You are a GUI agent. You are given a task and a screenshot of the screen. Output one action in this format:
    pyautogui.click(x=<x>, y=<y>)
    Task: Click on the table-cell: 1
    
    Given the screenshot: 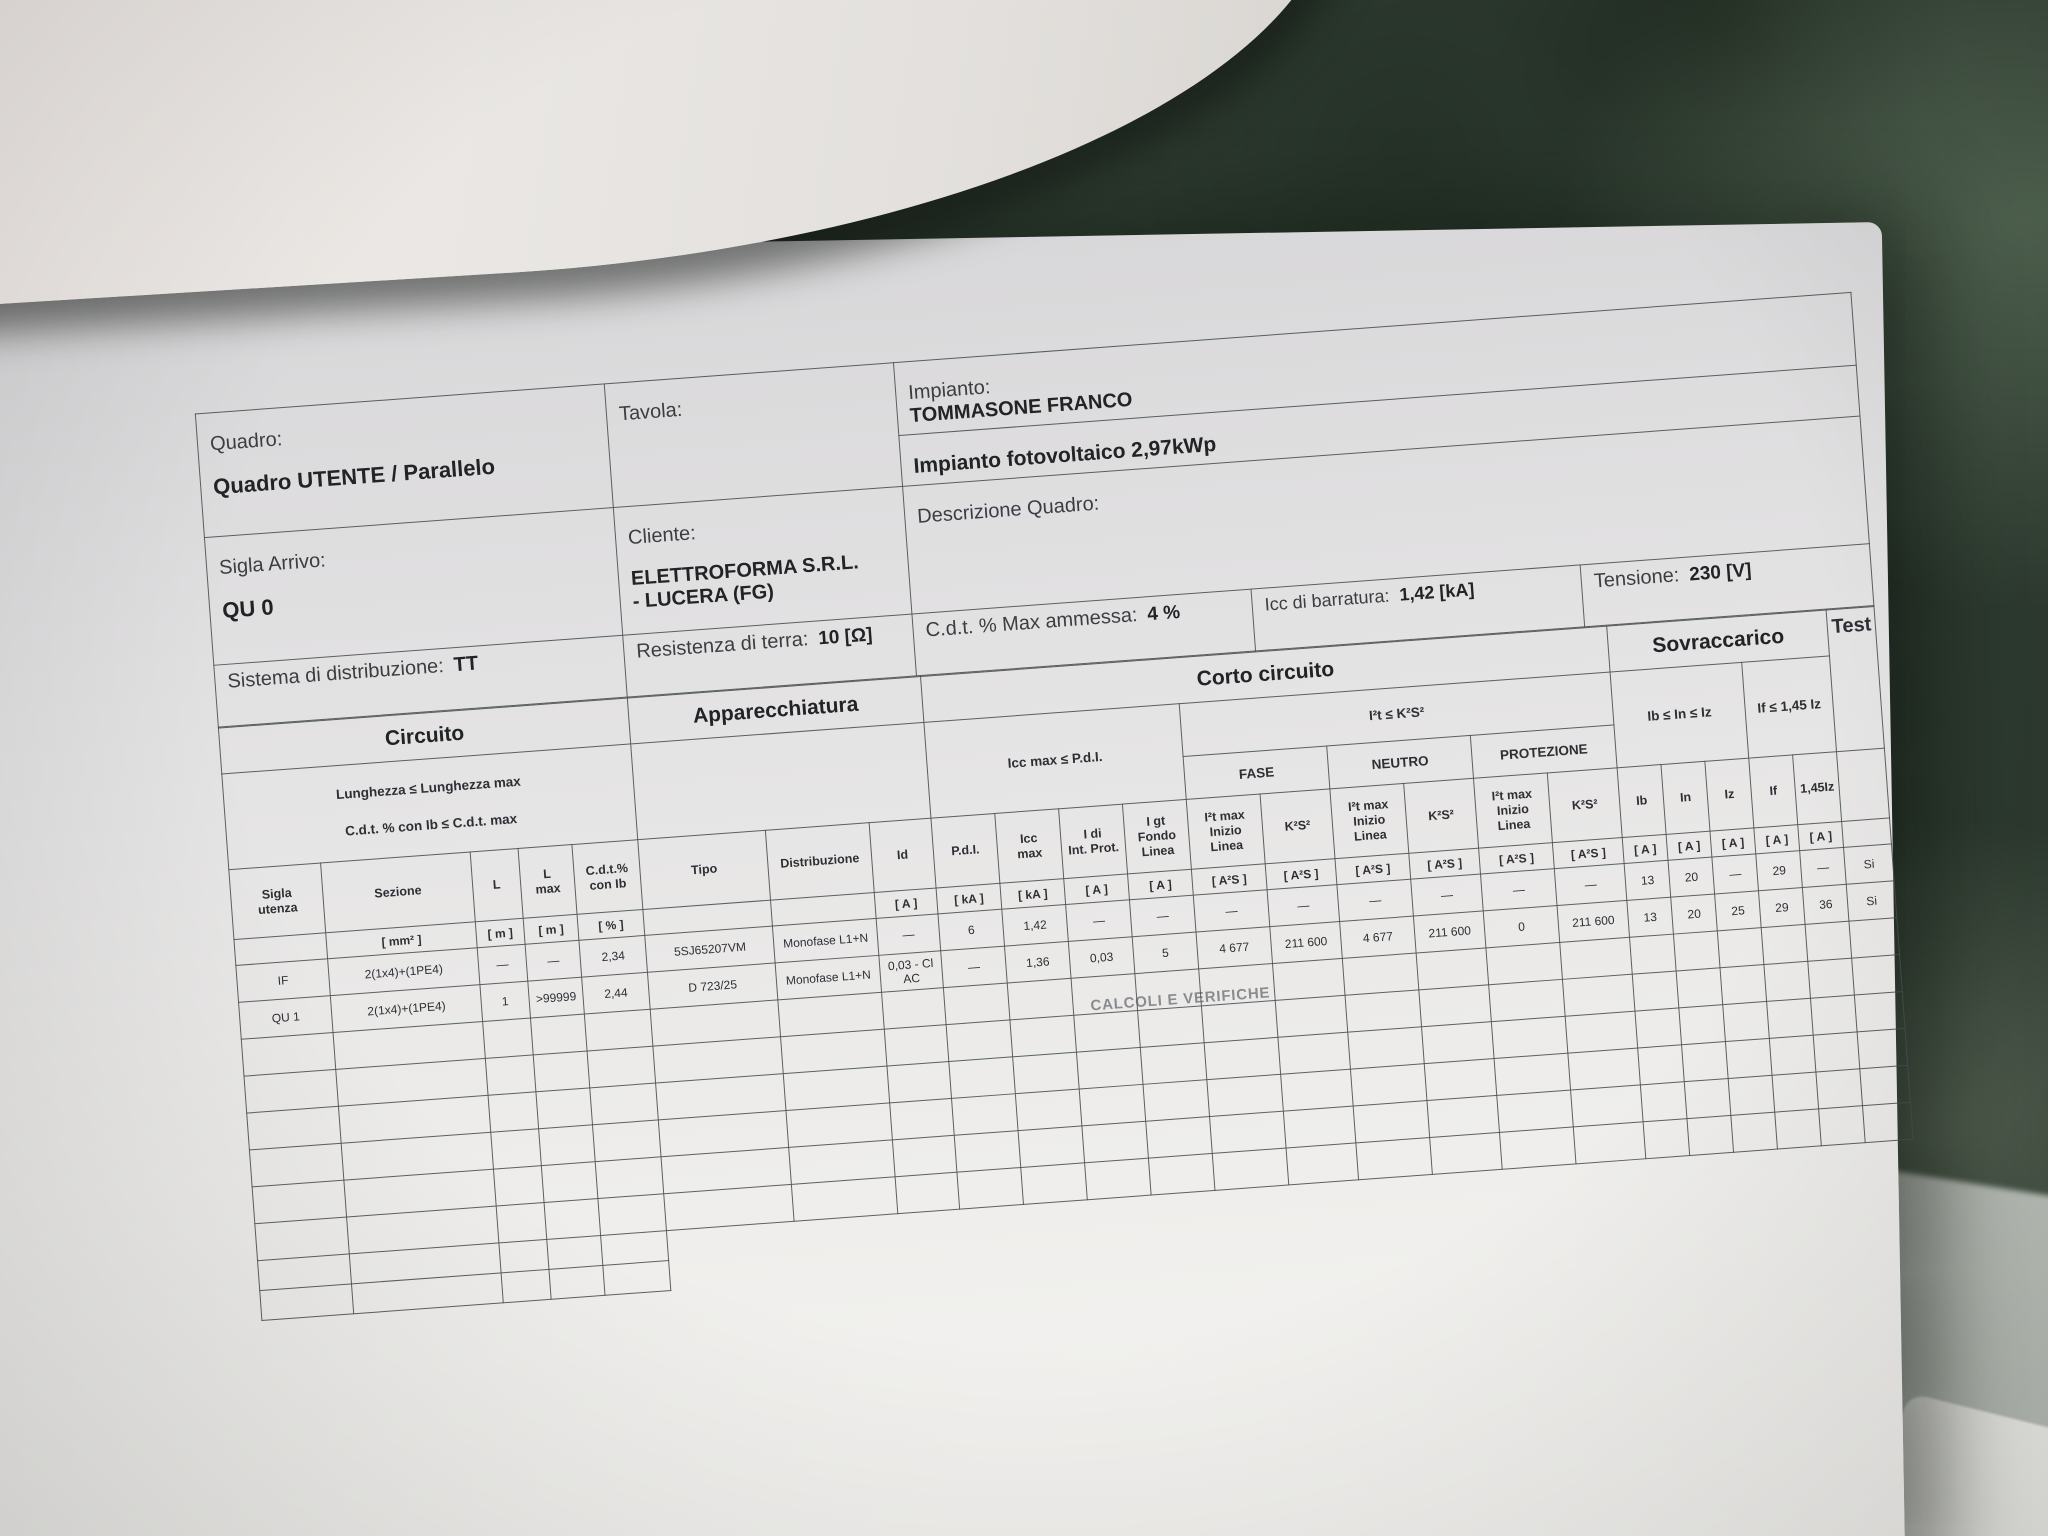 What is the action you would take?
    pyautogui.click(x=505, y=1001)
    